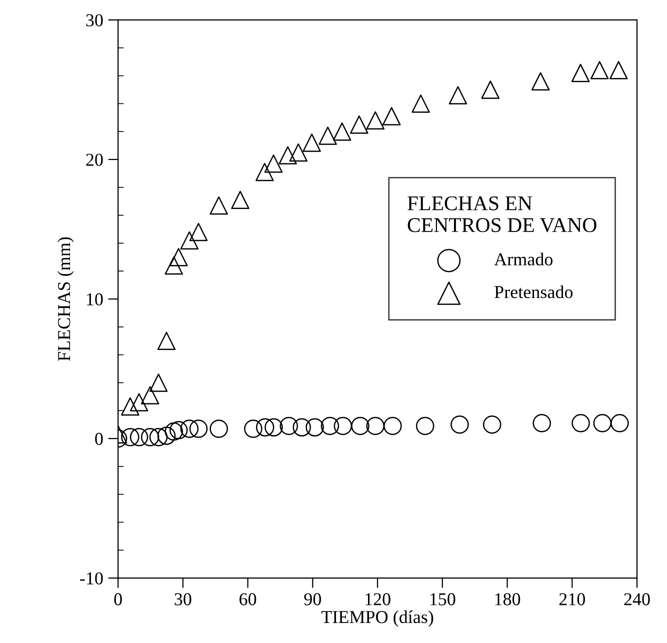 The image size is (667, 643). What do you see at coordinates (572, 599) in the screenshot?
I see `x-tick-label: 210` at bounding box center [572, 599].